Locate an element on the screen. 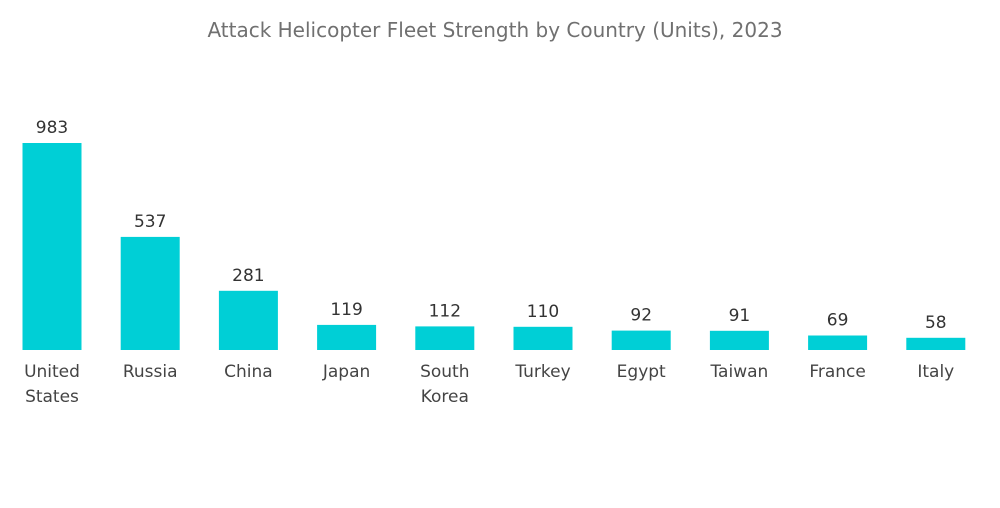  tick-label-line: South is located at coordinates (444, 372).